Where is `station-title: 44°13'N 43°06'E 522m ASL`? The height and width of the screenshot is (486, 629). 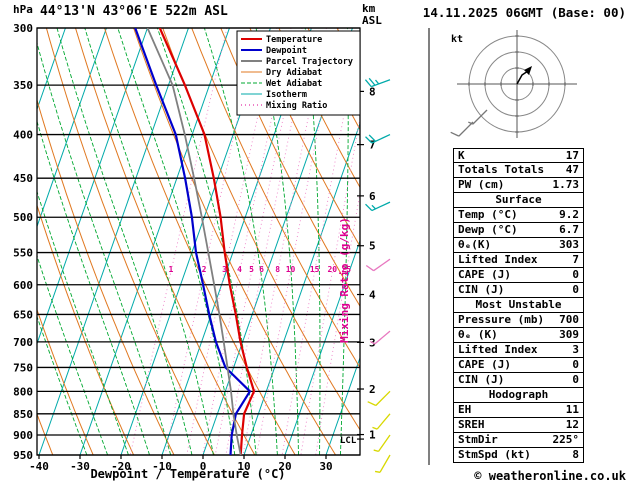
station-title: 44°13'N 43°06'E 522m ASL is located at coordinates (134, 11).